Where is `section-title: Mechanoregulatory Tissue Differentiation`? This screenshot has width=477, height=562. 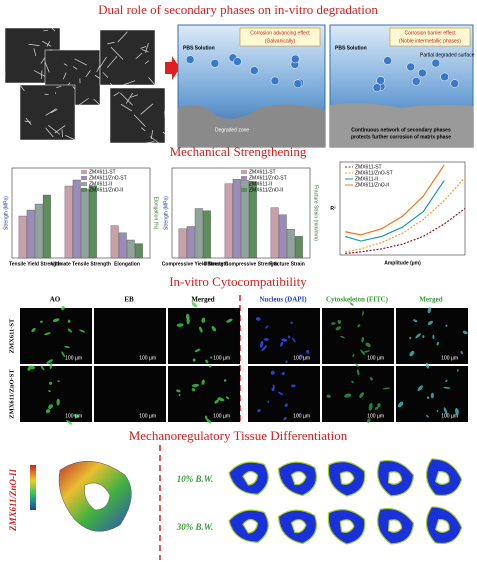 section-title: Mechanoregulatory Tissue Differentiation is located at coordinates (238, 435).